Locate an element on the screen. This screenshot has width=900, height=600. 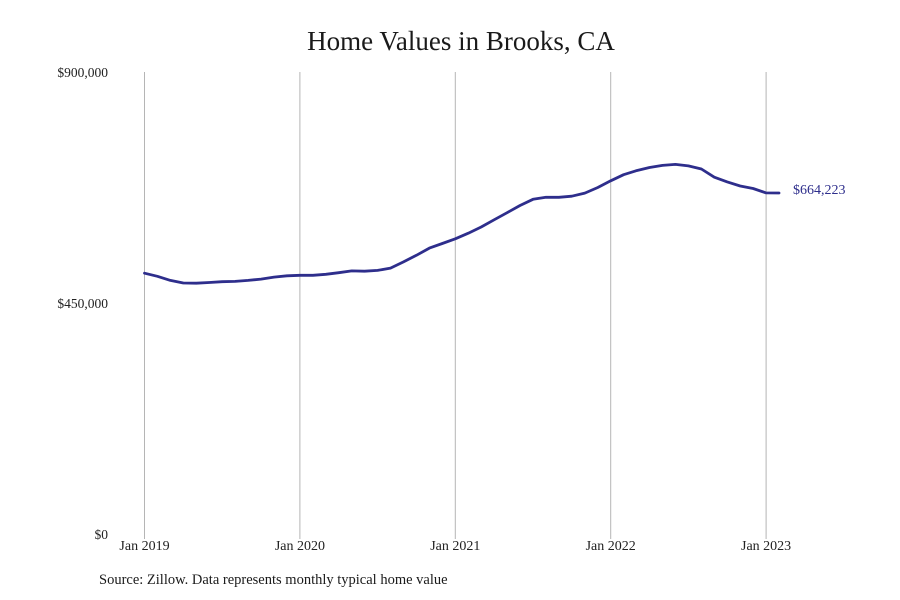
y-tick-label: $0 is located at coordinates (102, 534).